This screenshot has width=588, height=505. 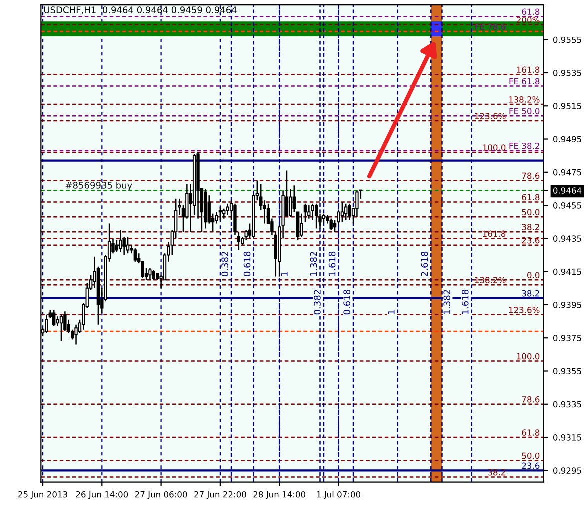 I want to click on y-tick-label: 0.9515, so click(x=567, y=106).